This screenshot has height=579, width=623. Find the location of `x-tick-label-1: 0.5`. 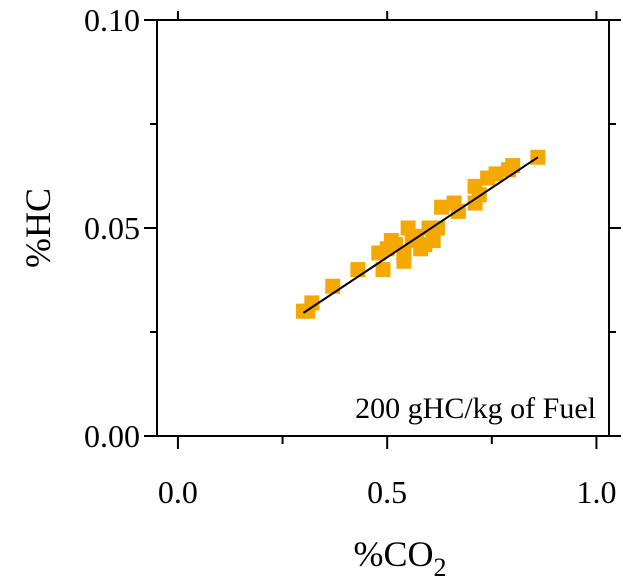

x-tick-label-1: 0.5 is located at coordinates (387, 492).